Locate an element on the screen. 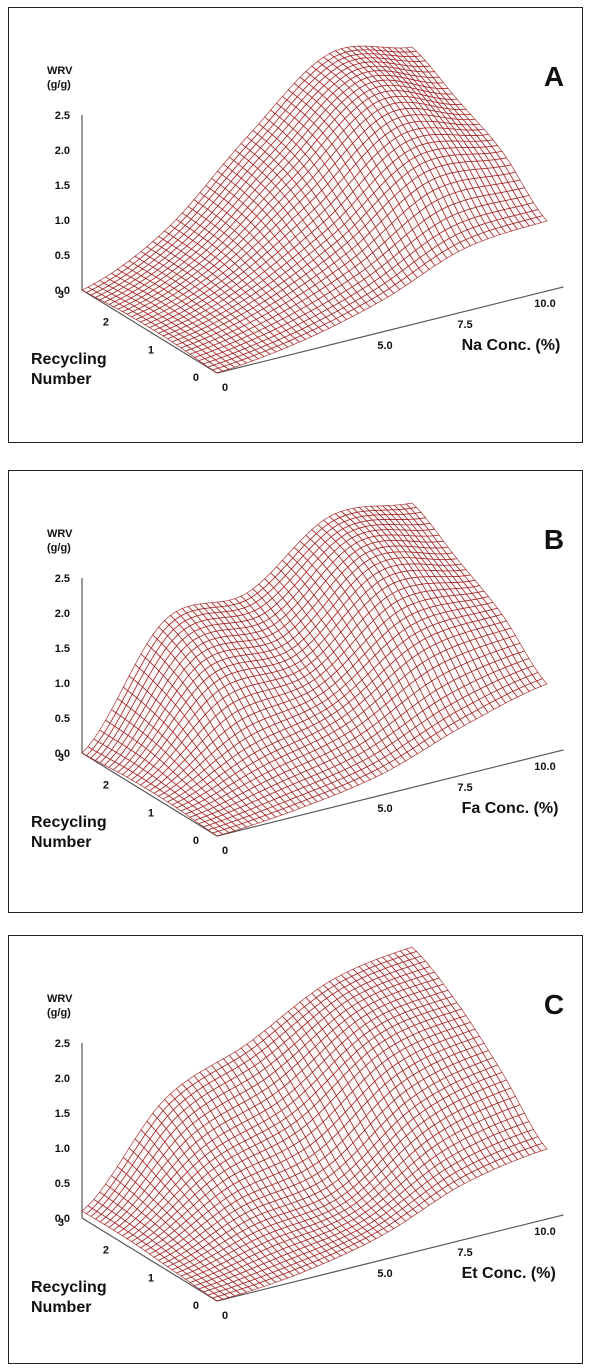 The width and height of the screenshot is (592, 1370). y-axis-title-c-line1: Recycling is located at coordinates (69, 1287).